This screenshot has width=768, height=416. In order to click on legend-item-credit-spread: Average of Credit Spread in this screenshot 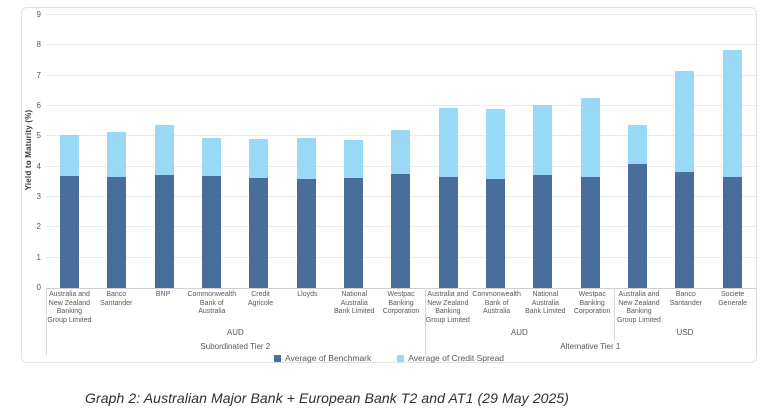, I will do `click(450, 358)`.